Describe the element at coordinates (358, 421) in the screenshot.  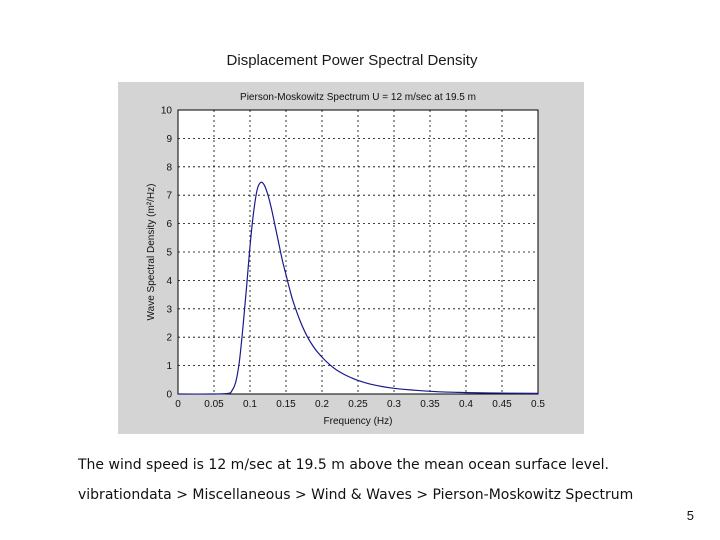
I see `x-axis-label: Frequency (Hz)` at that location.